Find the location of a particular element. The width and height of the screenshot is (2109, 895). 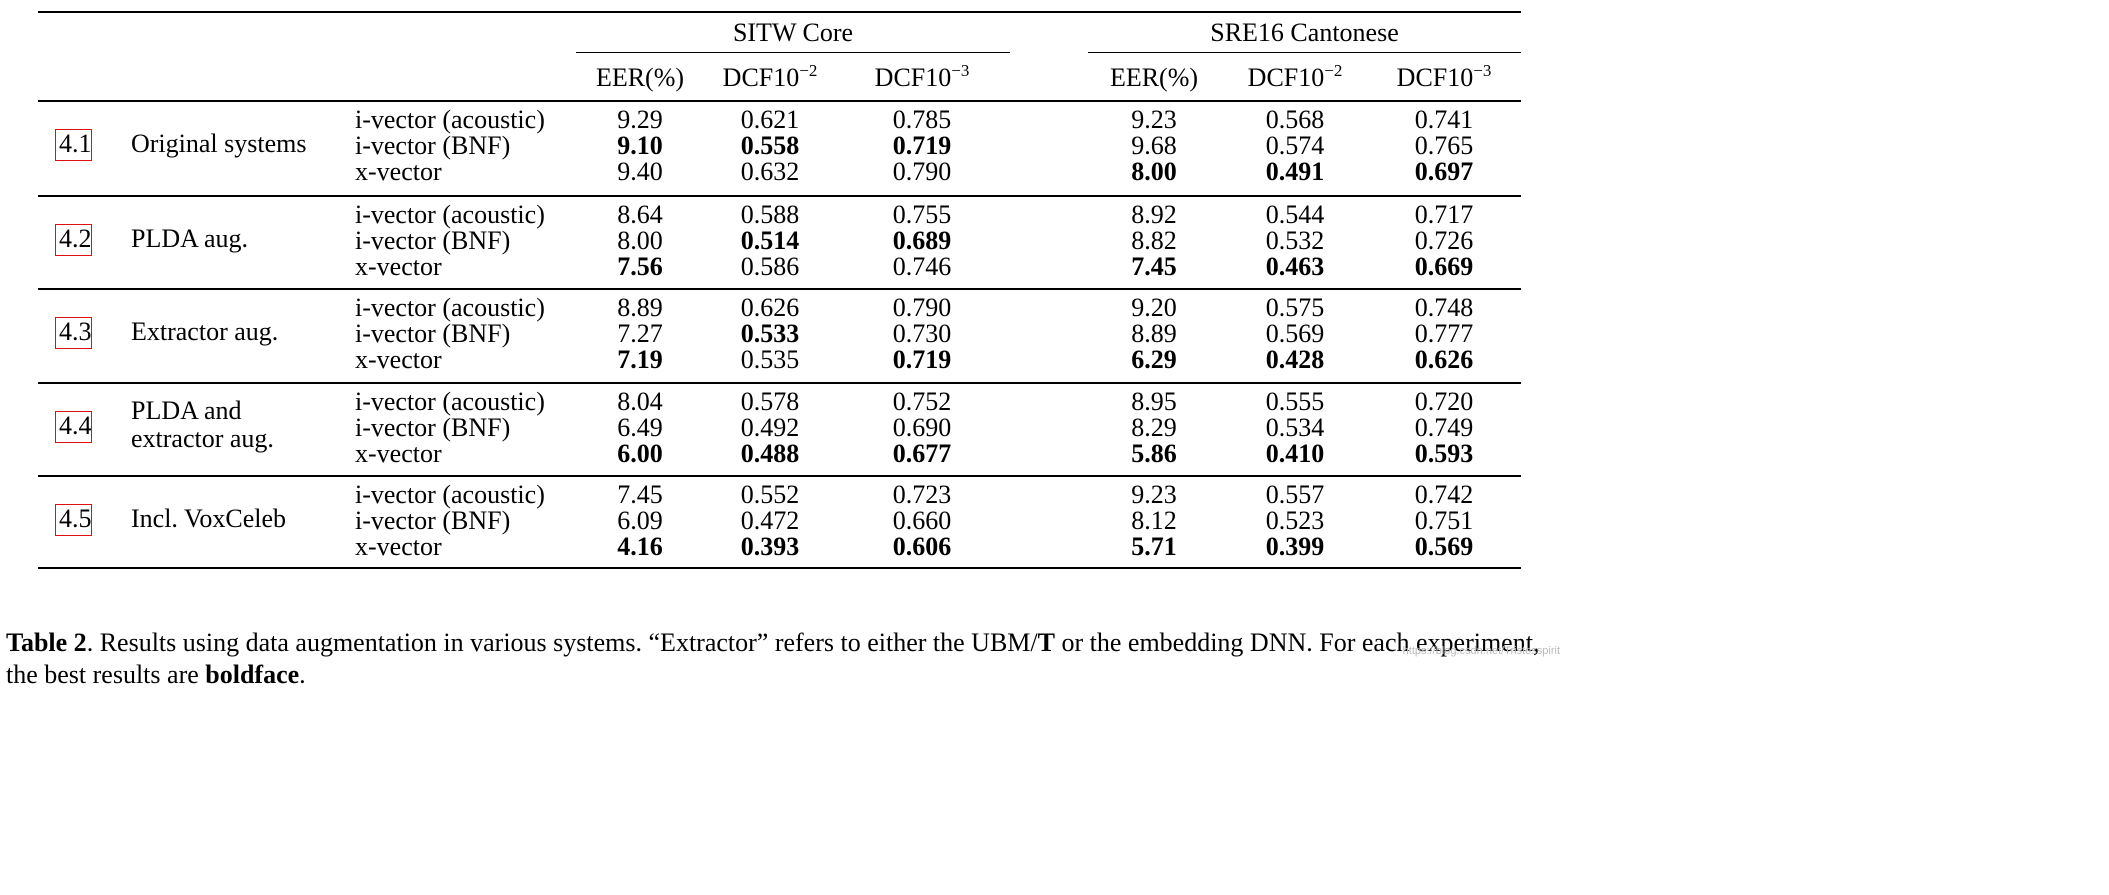

section-ref-number: 4.2 is located at coordinates (75, 238).